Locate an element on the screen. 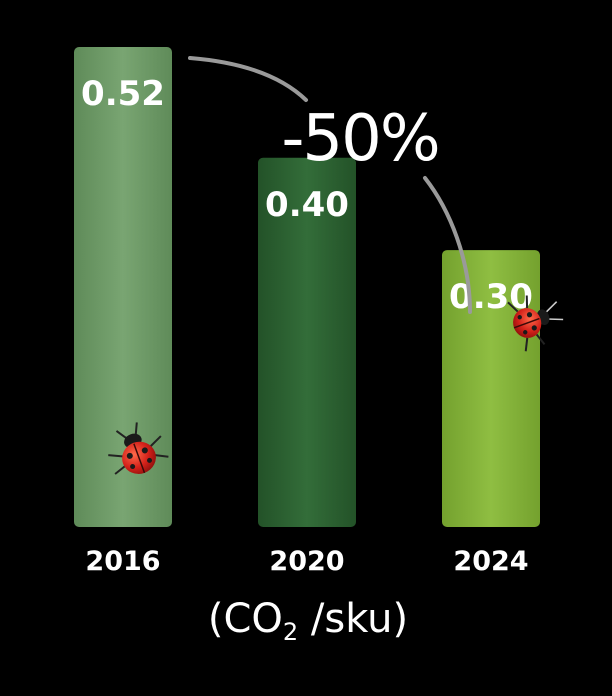 Image resolution: width=612 pixels, height=696 pixels. bar-value-label: 0.52 is located at coordinates (123, 94).